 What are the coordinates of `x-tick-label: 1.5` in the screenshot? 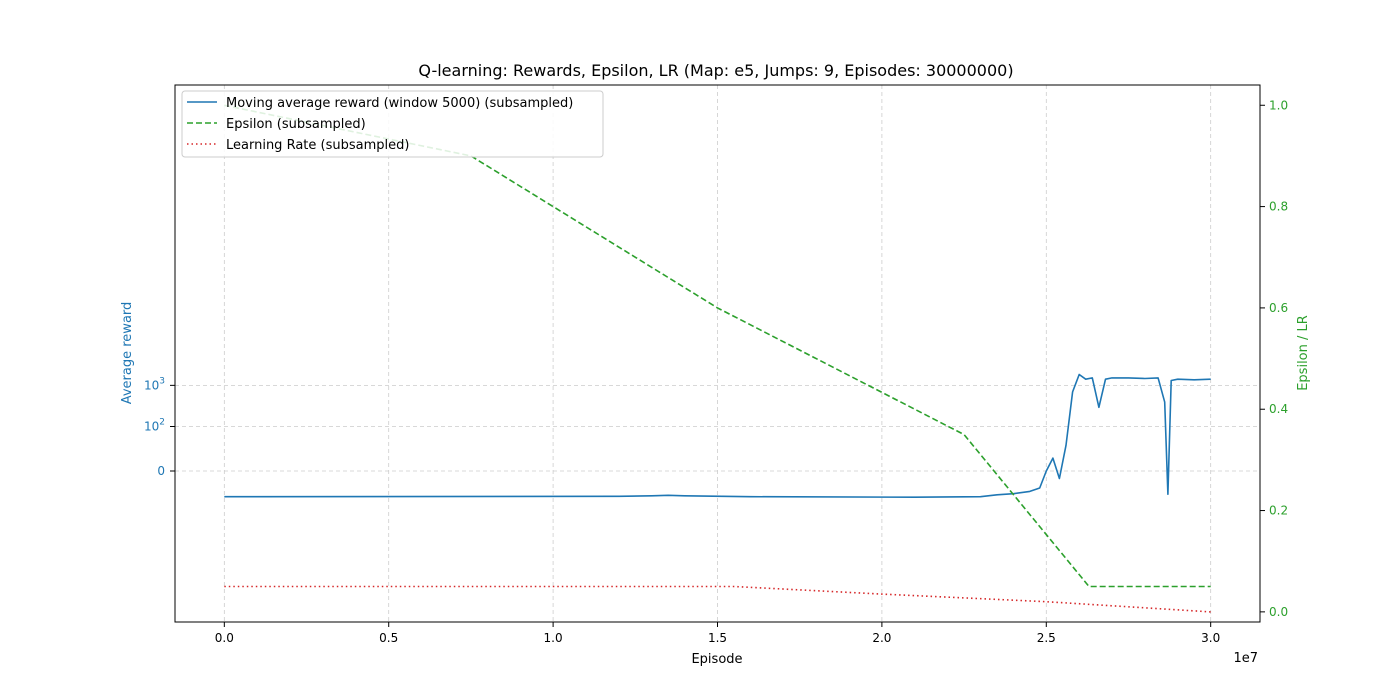 It's located at (717, 638).